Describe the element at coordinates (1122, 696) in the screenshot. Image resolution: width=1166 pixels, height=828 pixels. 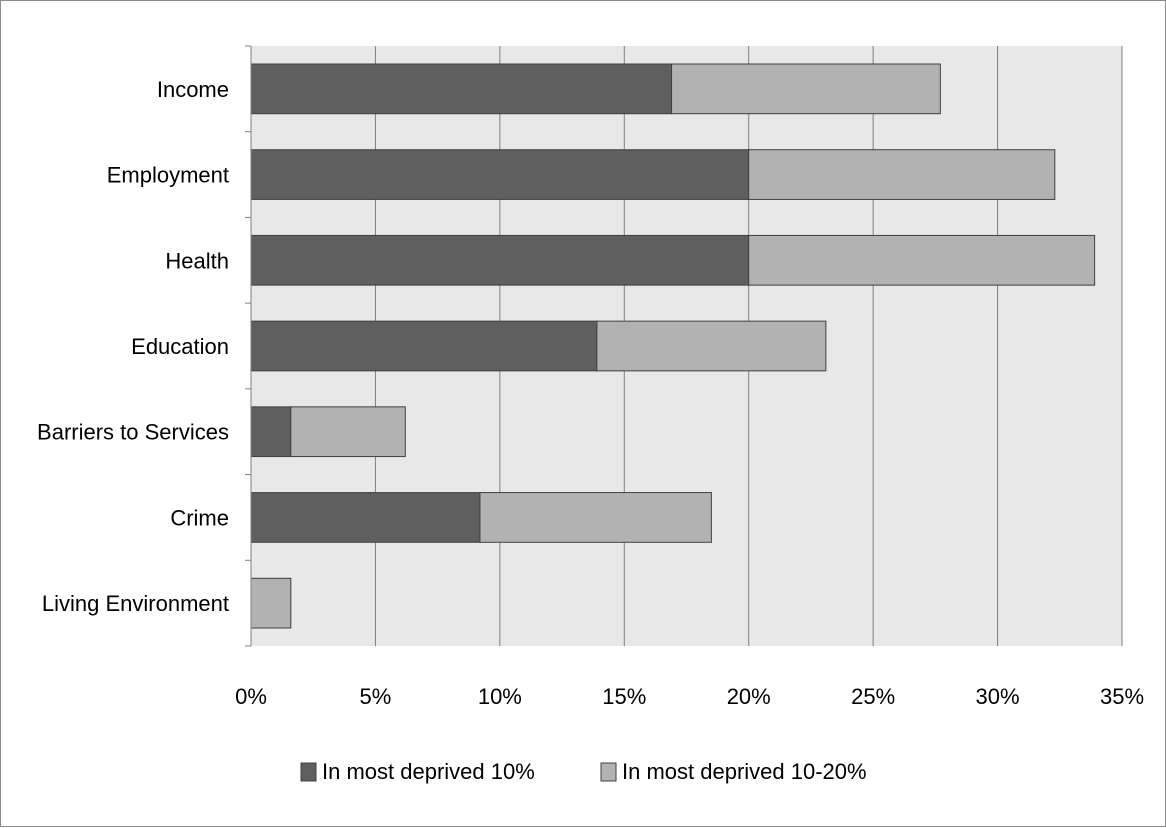
I see `x-tick-label: 35%` at that location.